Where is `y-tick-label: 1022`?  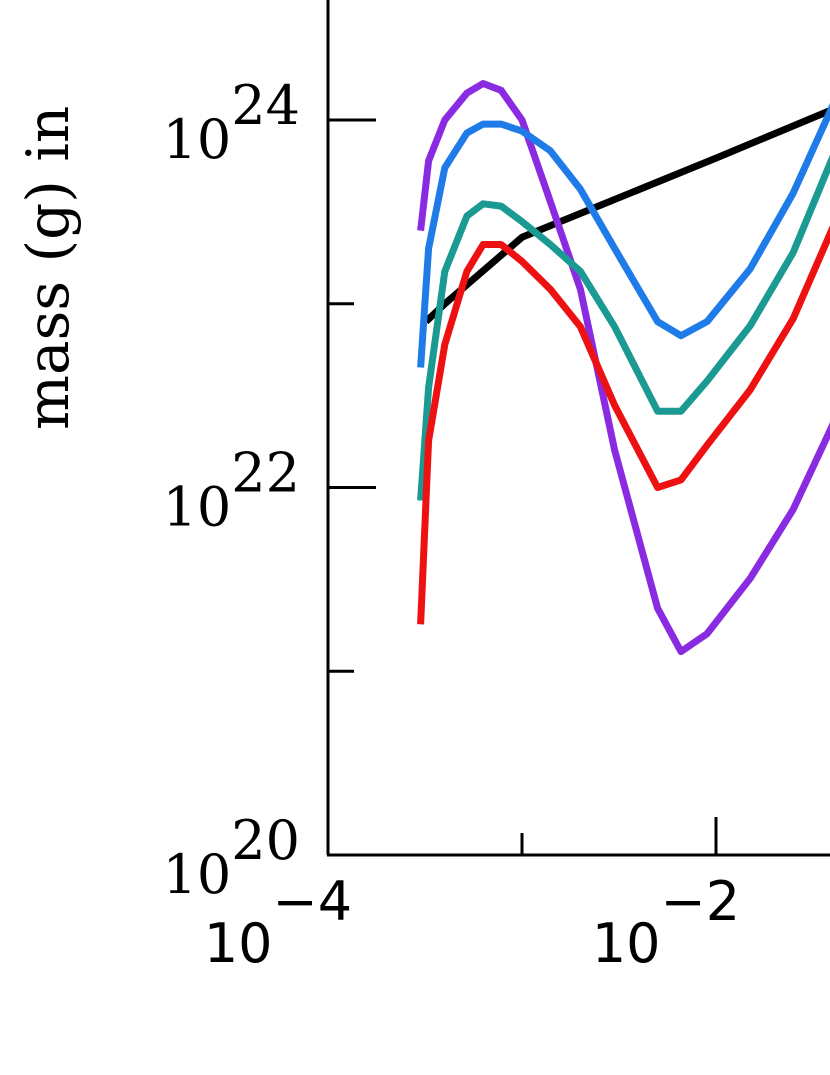
y-tick-label: 1022 is located at coordinates (231, 490).